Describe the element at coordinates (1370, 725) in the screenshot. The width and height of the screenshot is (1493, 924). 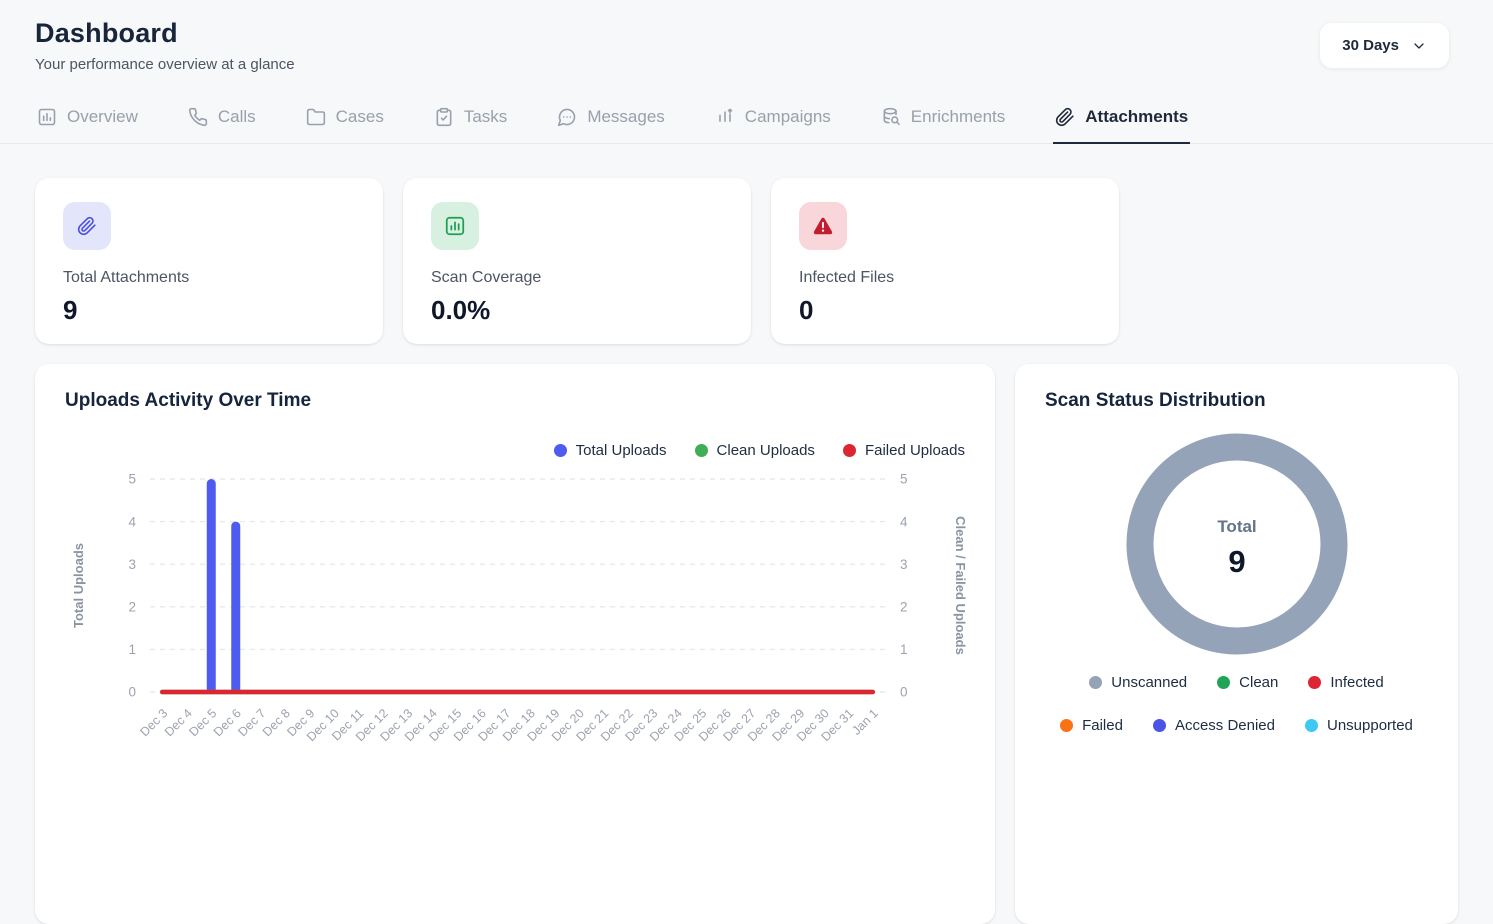
I see `legend-label: Unsupported` at that location.